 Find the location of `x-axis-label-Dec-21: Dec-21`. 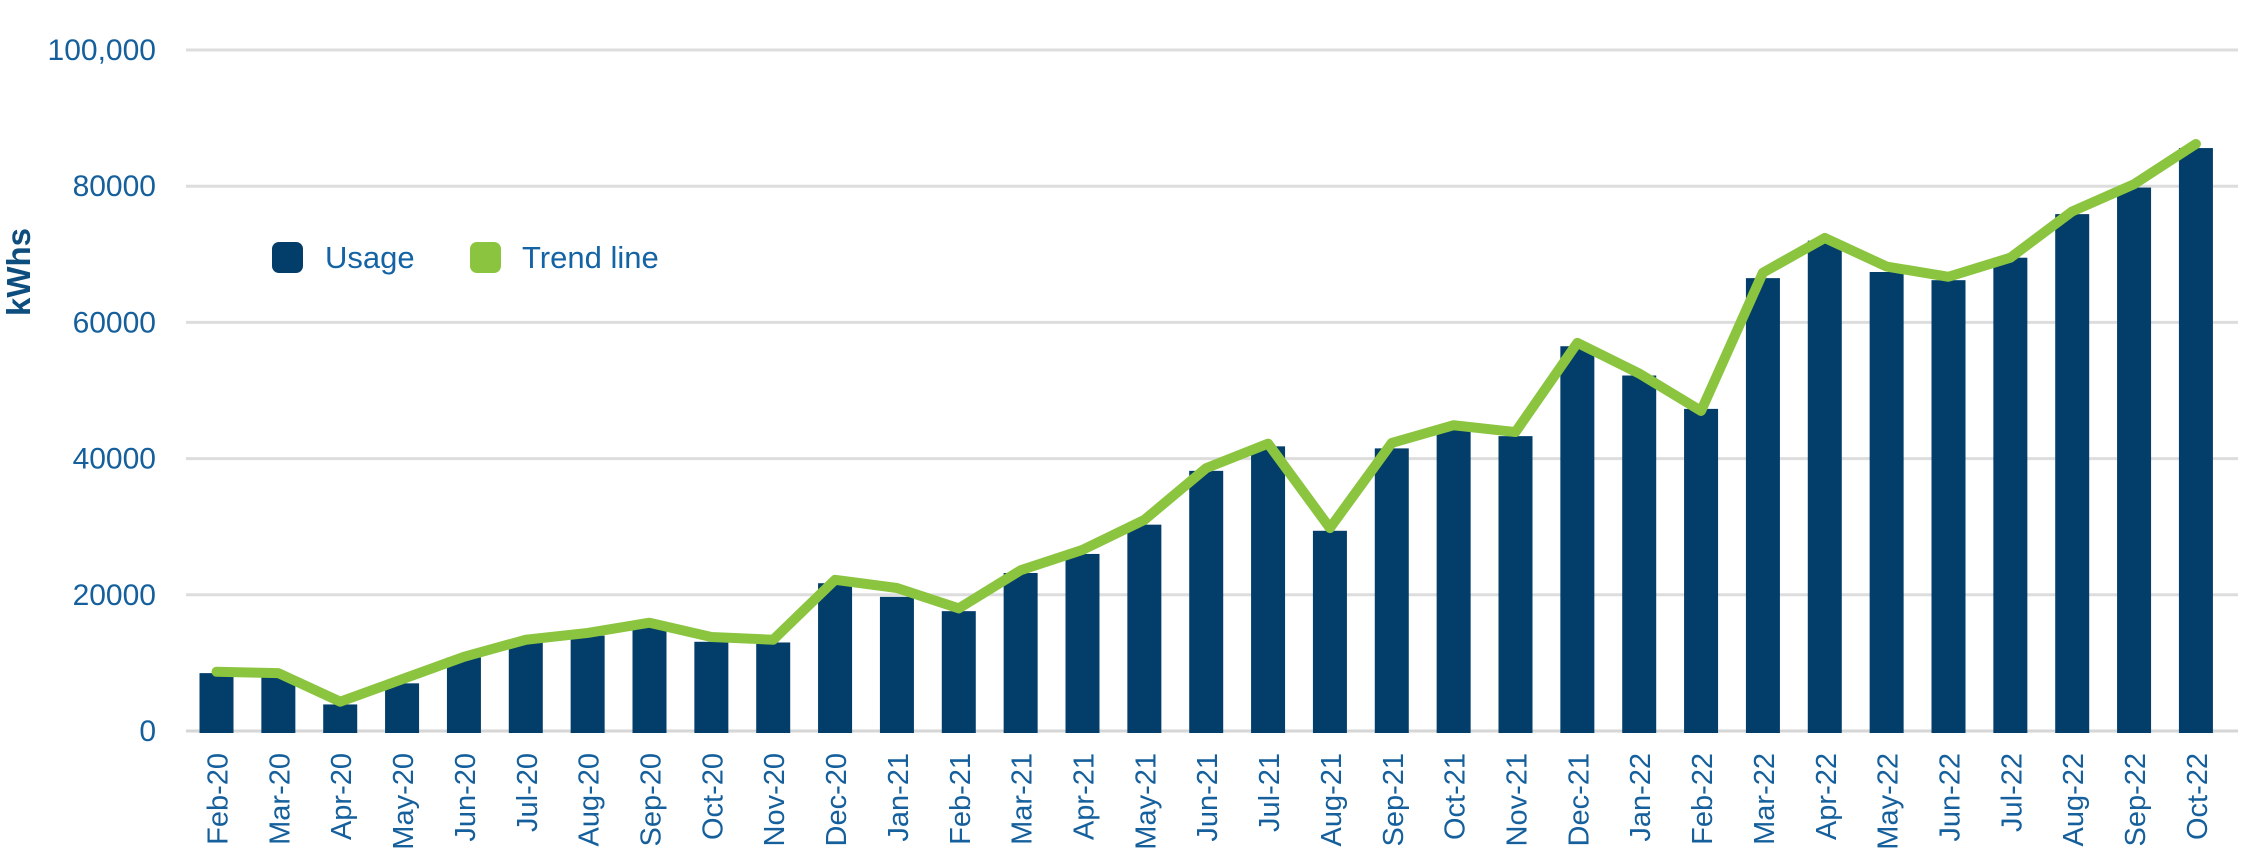

x-axis-label-Dec-21: Dec-21 is located at coordinates (1579, 800).